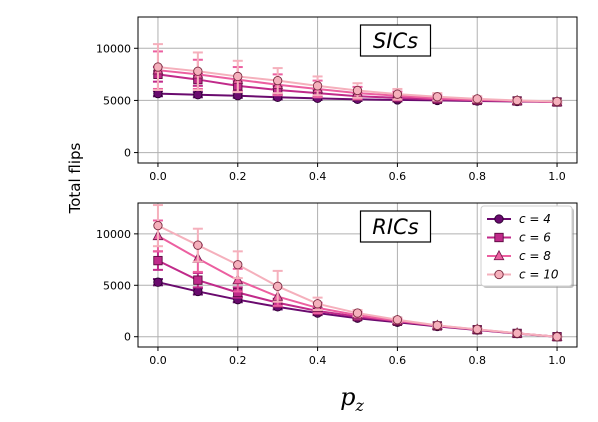 Image resolution: width=598 pixels, height=422 pixels. What do you see at coordinates (347, 397) in the screenshot?
I see `x-axis-label-symbol: p` at bounding box center [347, 397].